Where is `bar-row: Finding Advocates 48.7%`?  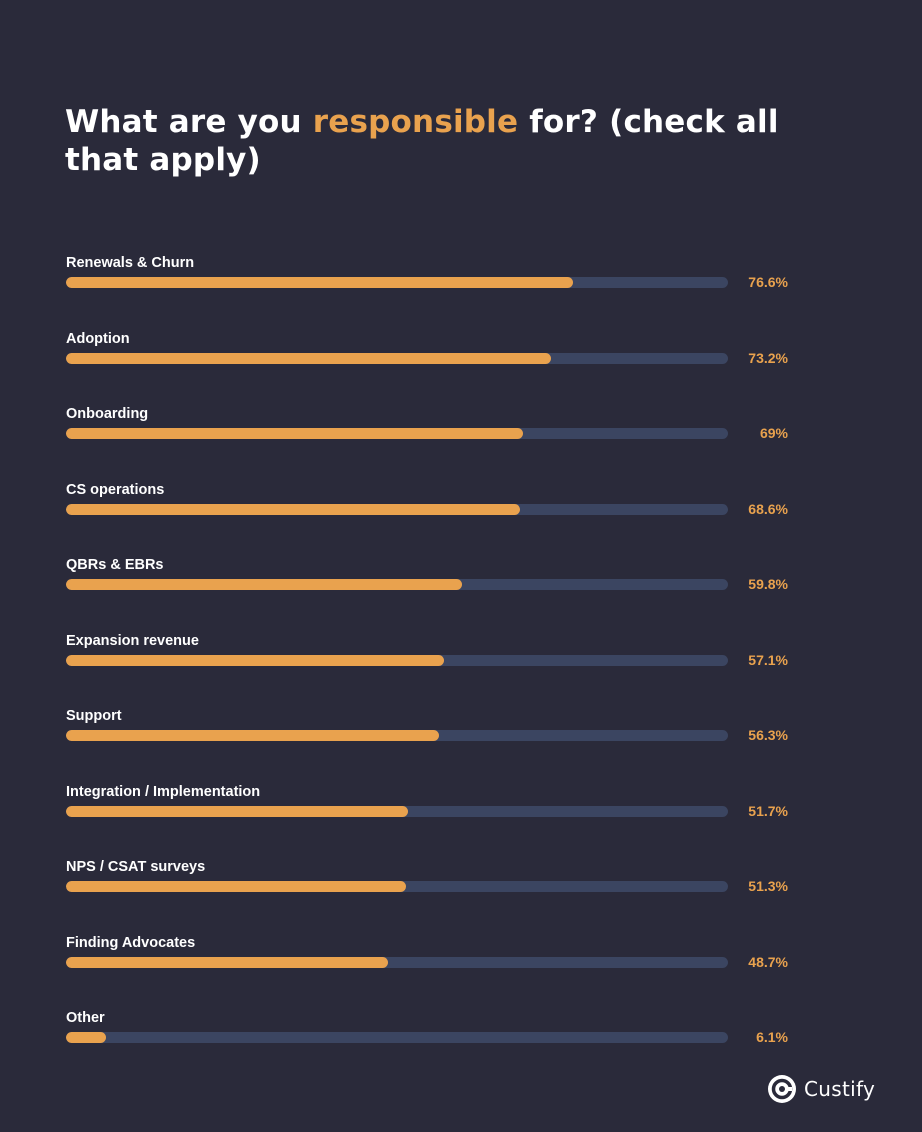
bar-row: Finding Advocates 48.7% is located at coordinates (461, 960).